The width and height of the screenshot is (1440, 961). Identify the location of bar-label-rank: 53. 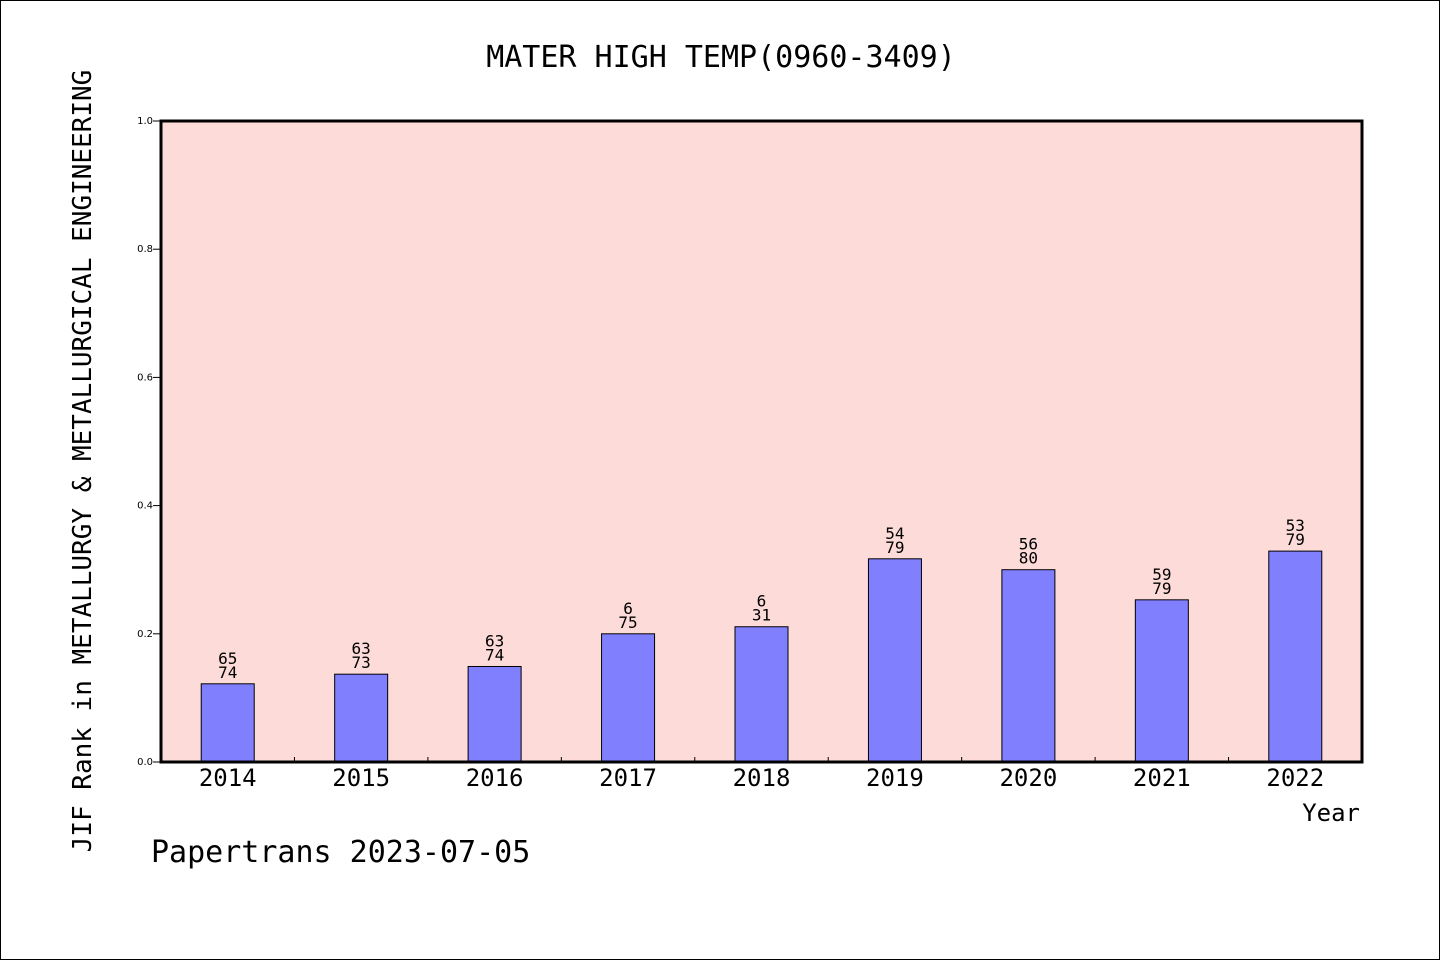
(1295, 525).